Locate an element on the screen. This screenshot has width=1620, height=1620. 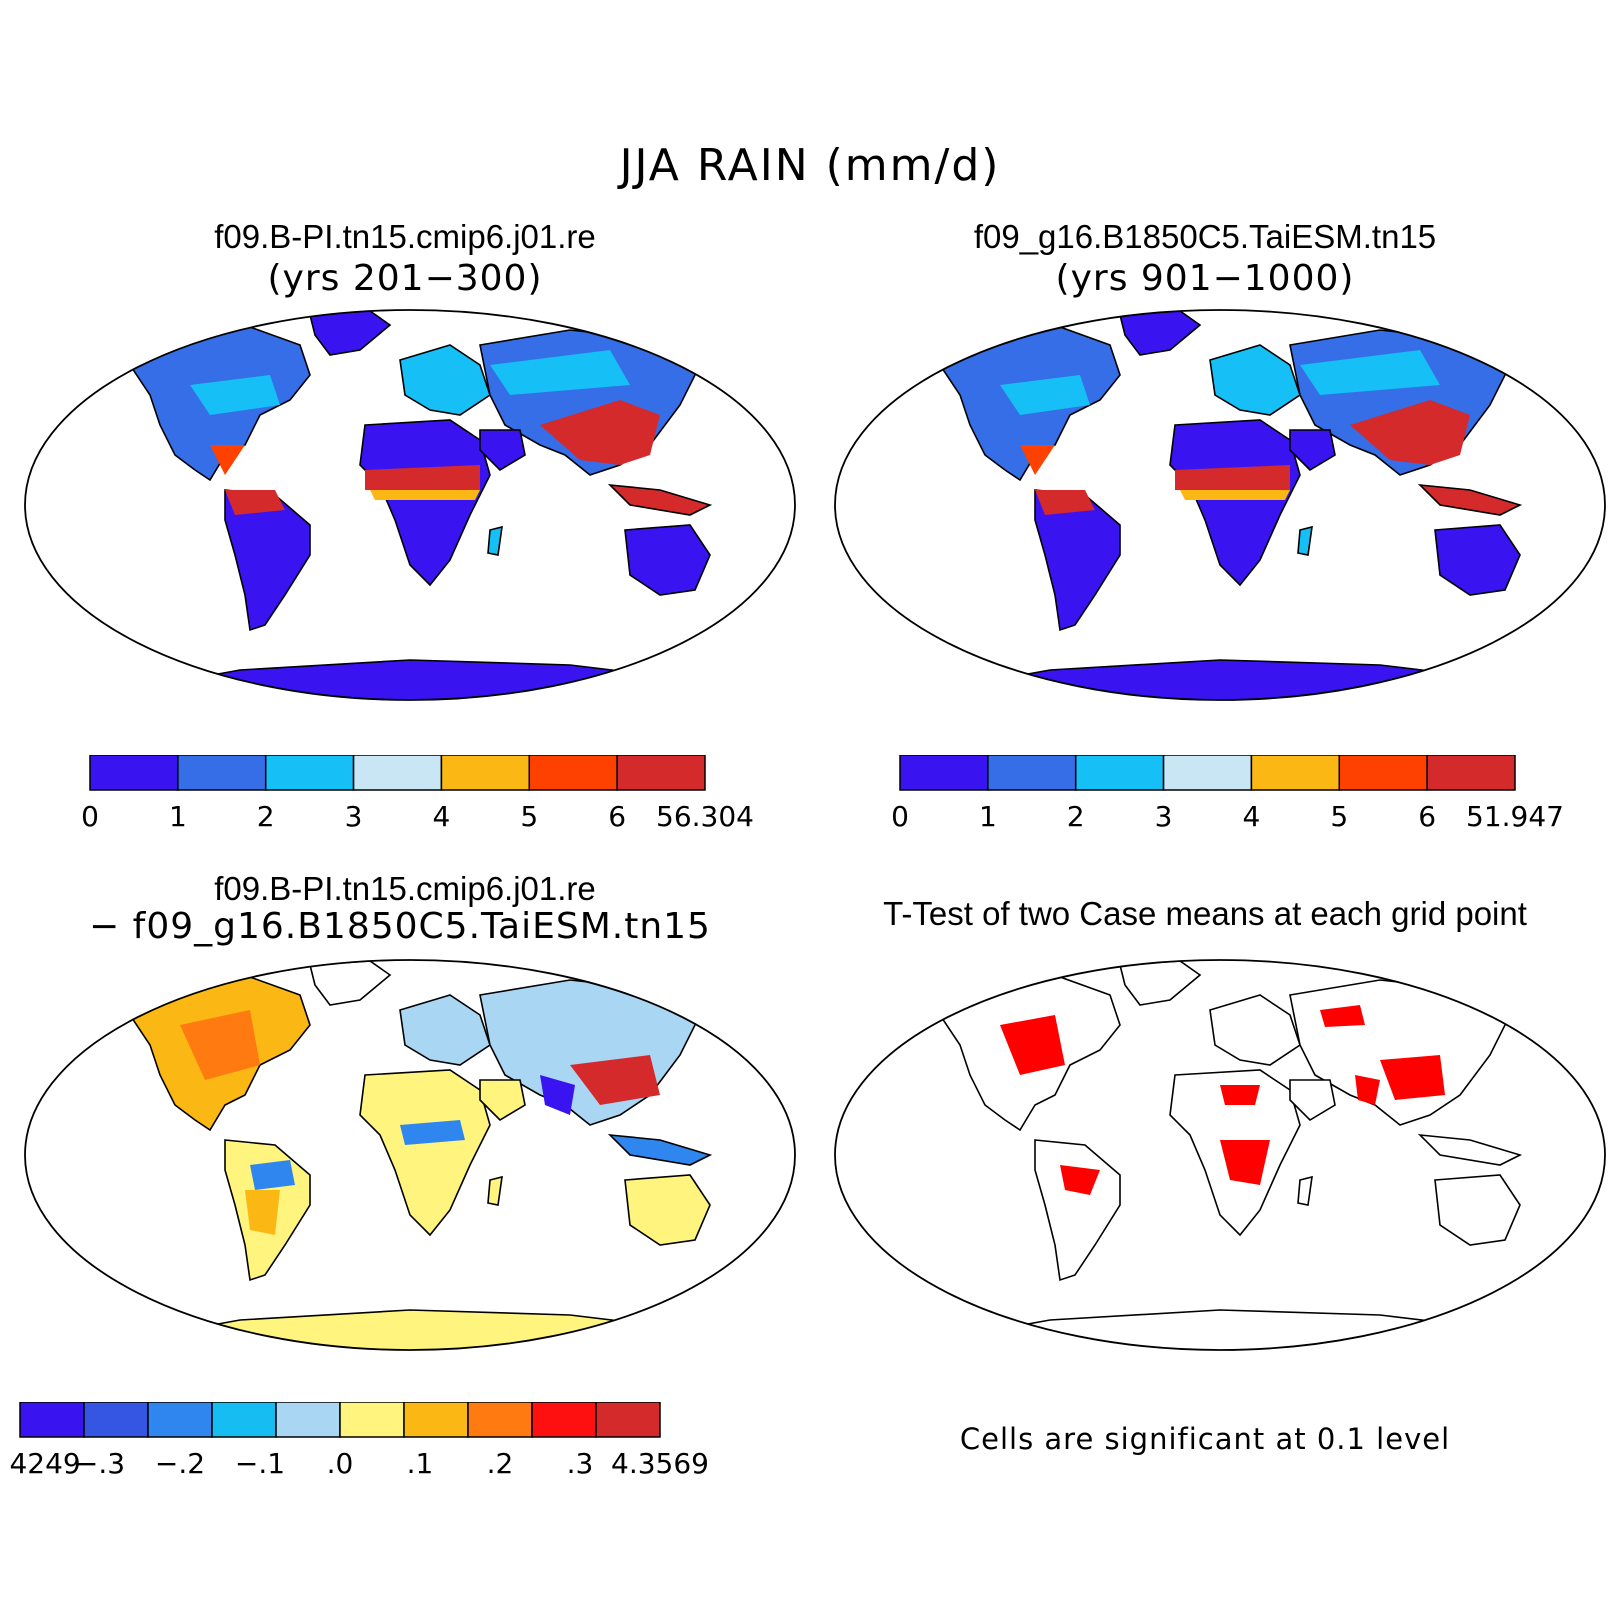
map-case2 is located at coordinates (1220, 505).